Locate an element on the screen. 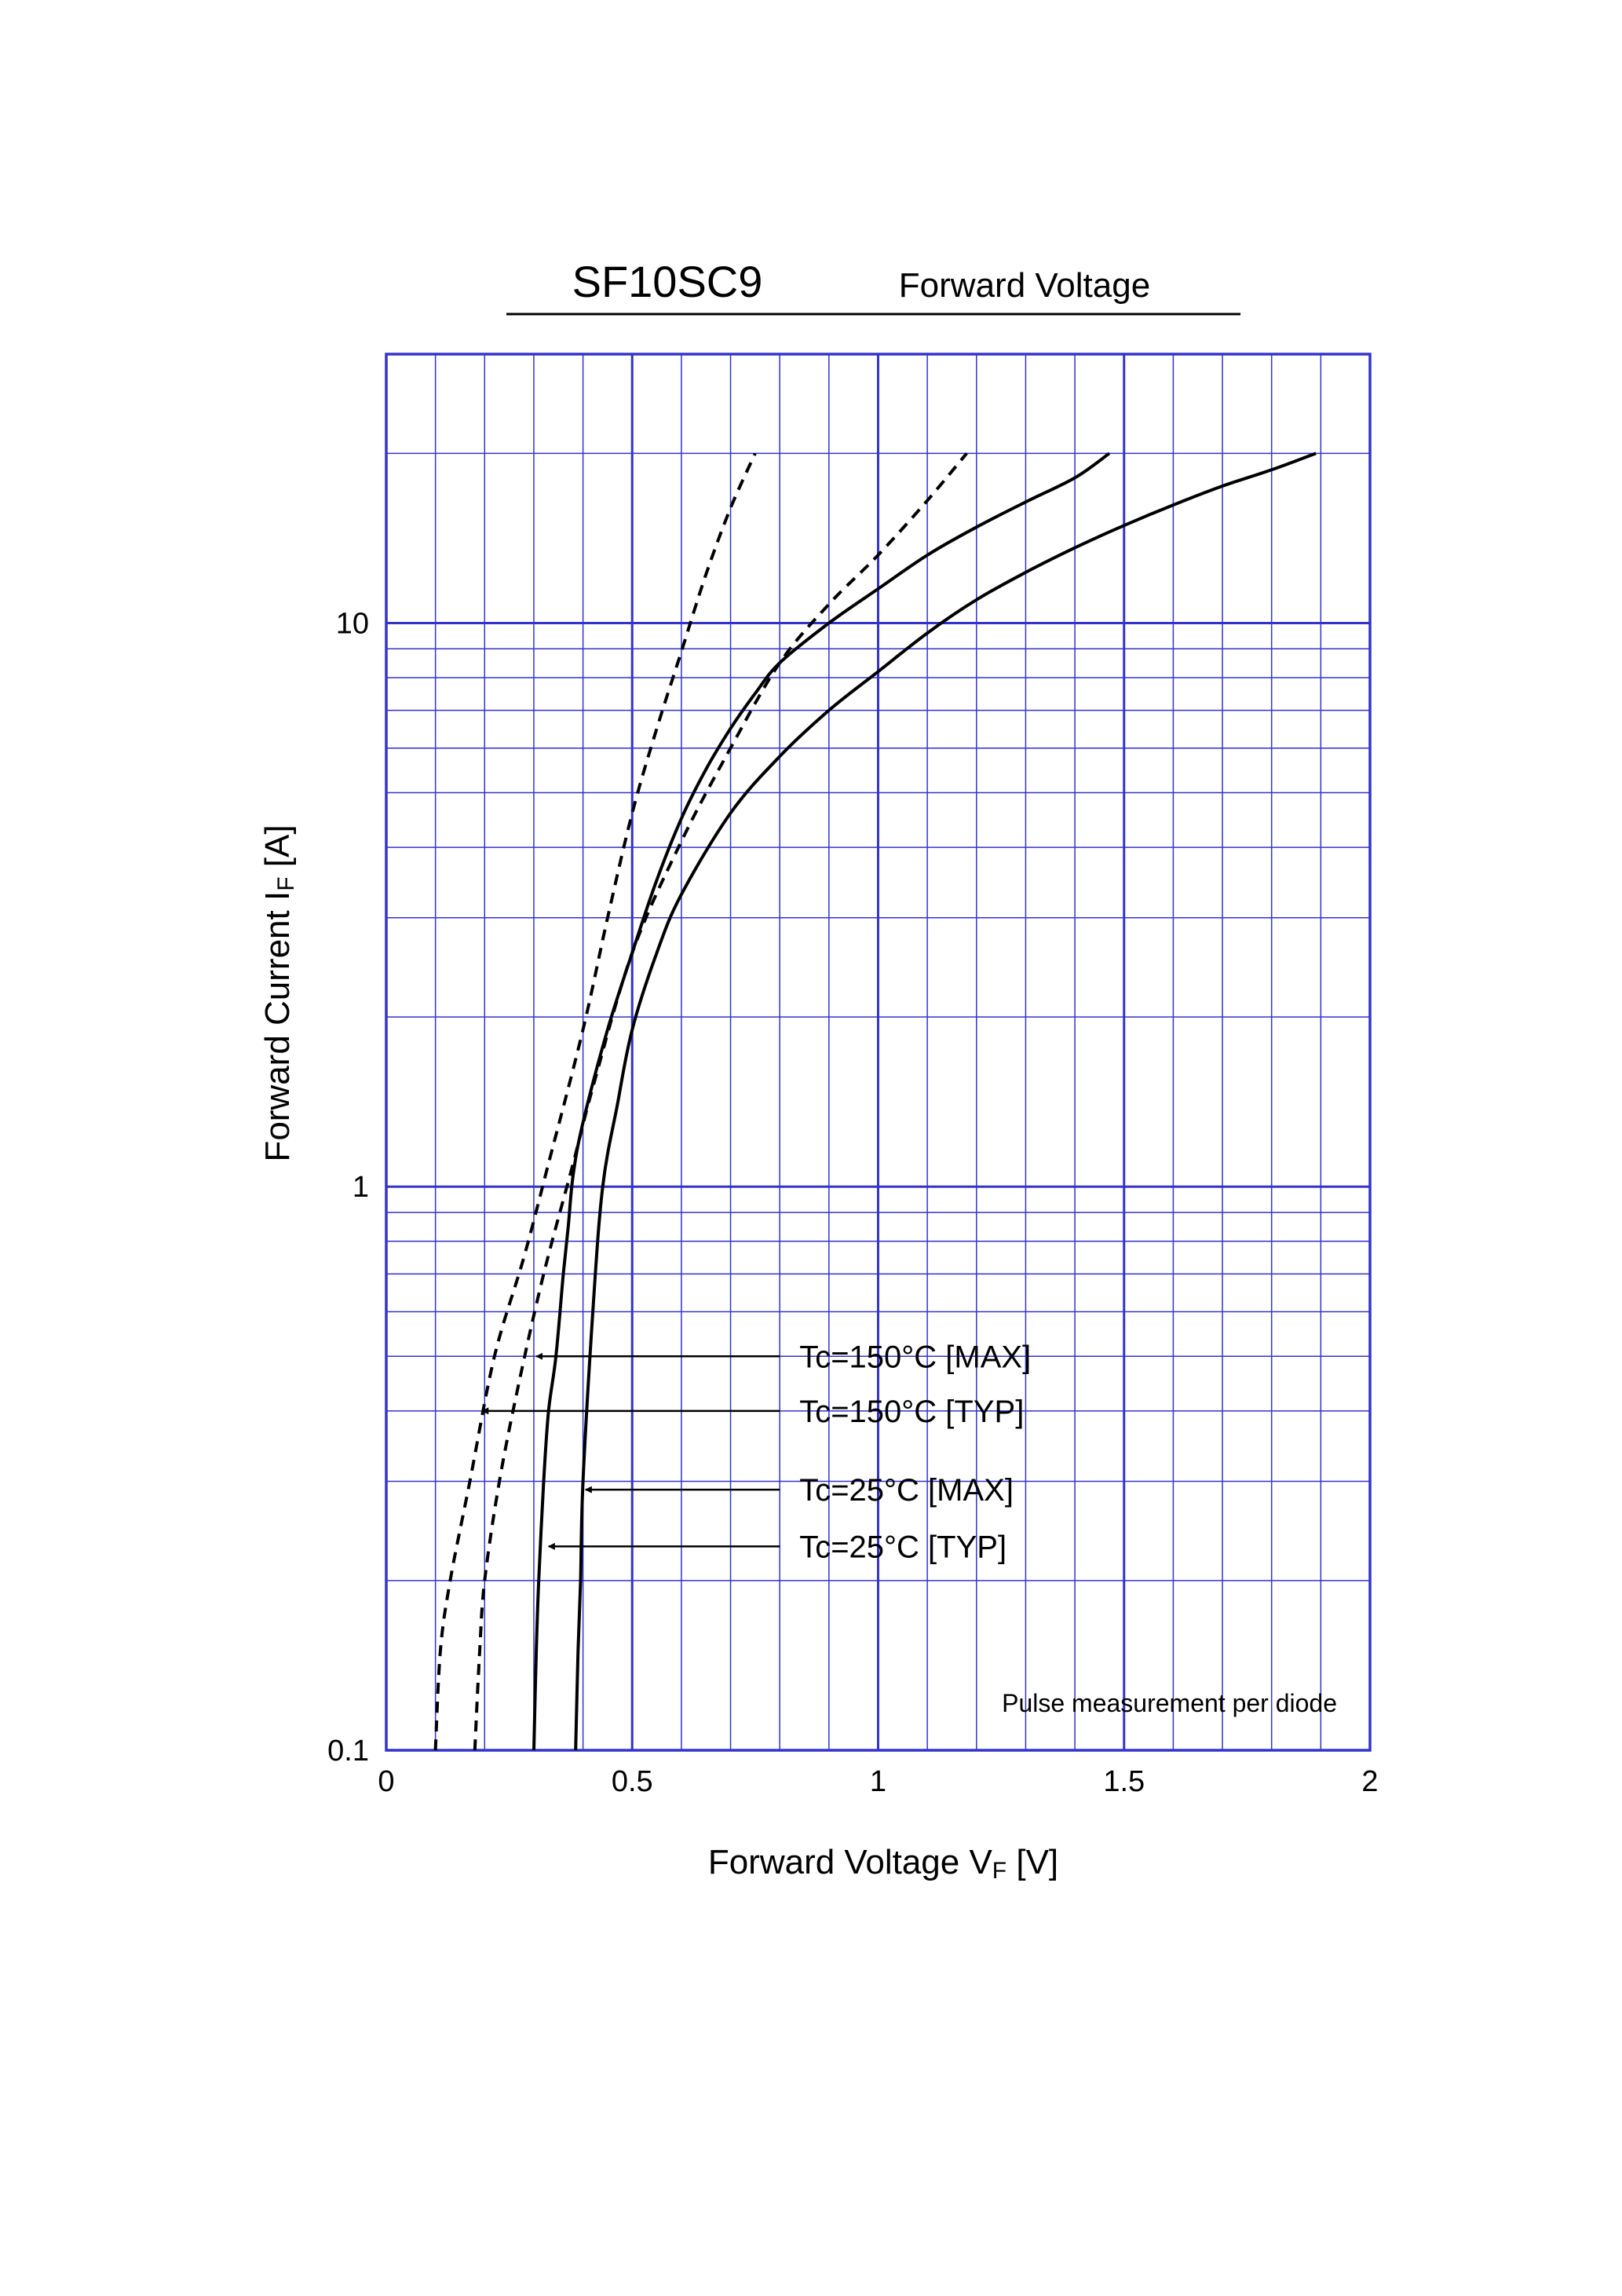 The image size is (1622, 2296). annotation-label: Tc=150°C [TYP] is located at coordinates (912, 1412).